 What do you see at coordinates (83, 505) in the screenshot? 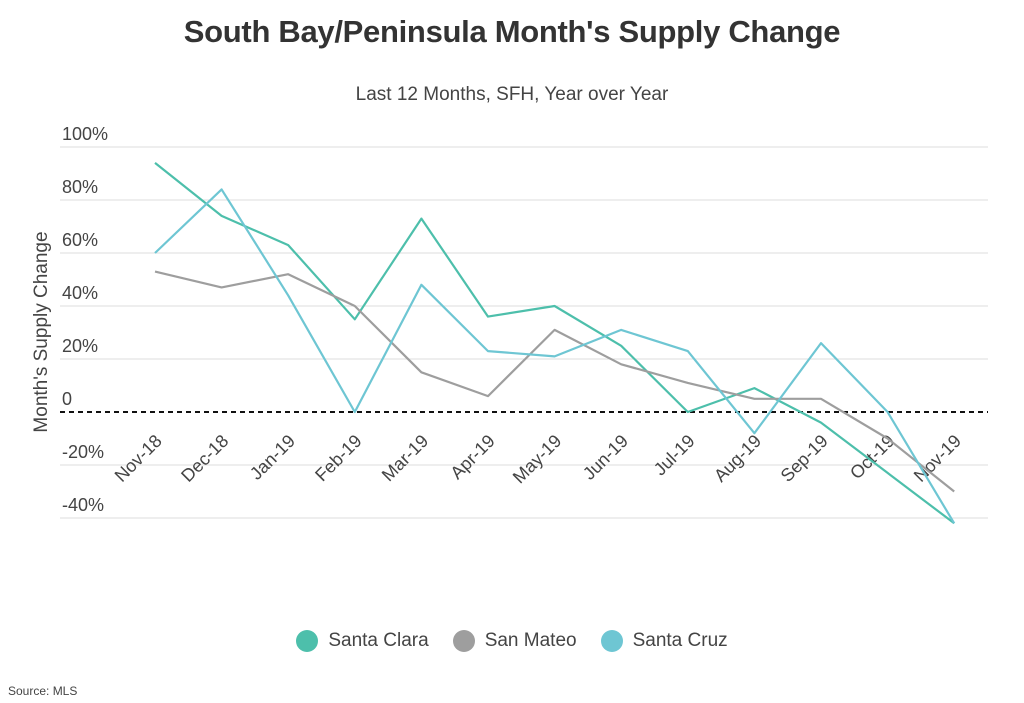
I see `y-tick-label: -40%` at bounding box center [83, 505].